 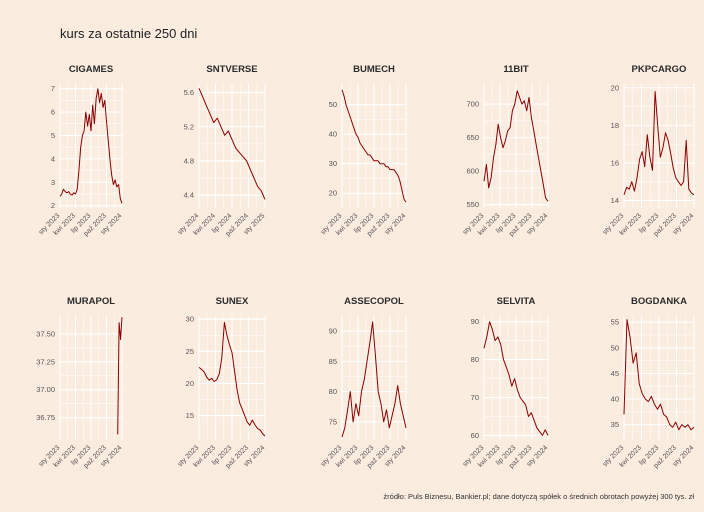 What do you see at coordinates (615, 125) in the screenshot?
I see `y-tick-label: 18` at bounding box center [615, 125].